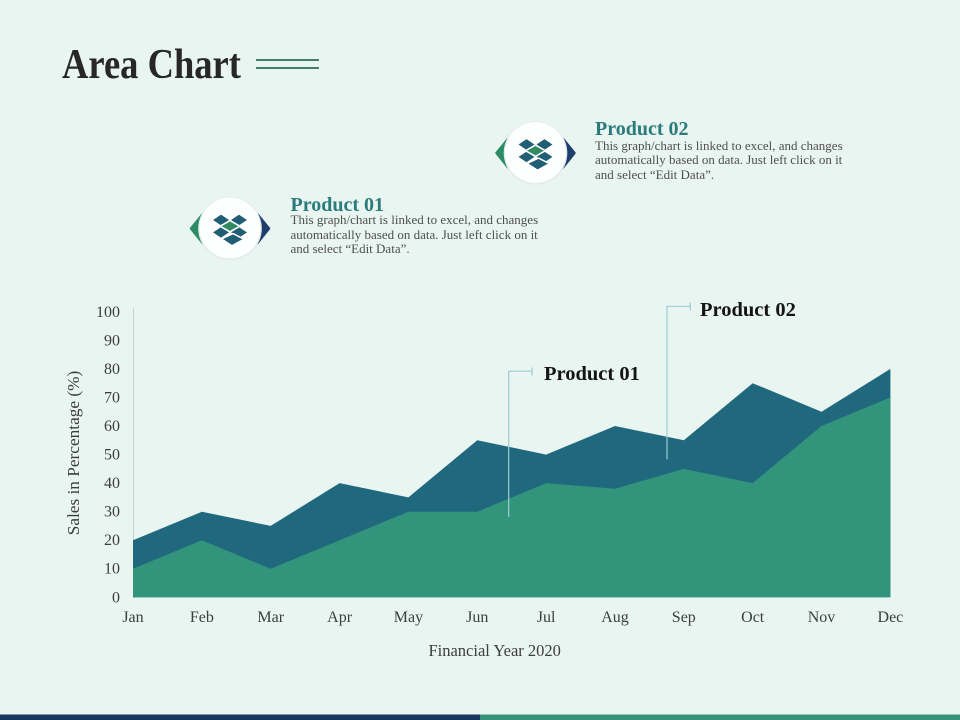 Image resolution: width=960 pixels, height=720 pixels. I want to click on svg-text: 20, so click(112, 540).